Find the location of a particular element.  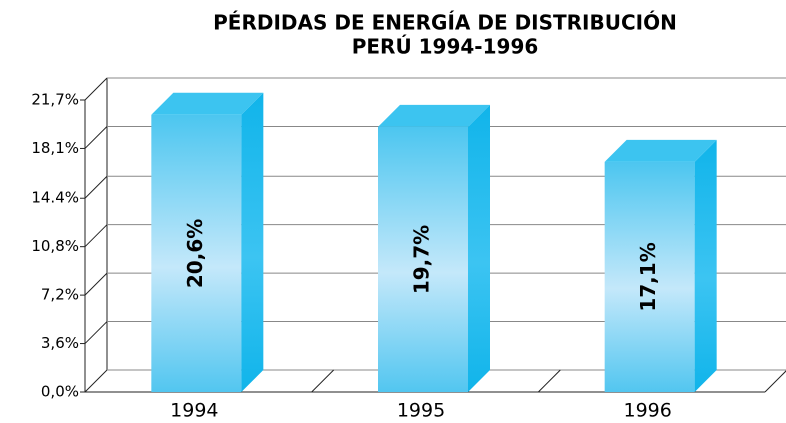

y-tick-label: 18,1% is located at coordinates (55, 148).